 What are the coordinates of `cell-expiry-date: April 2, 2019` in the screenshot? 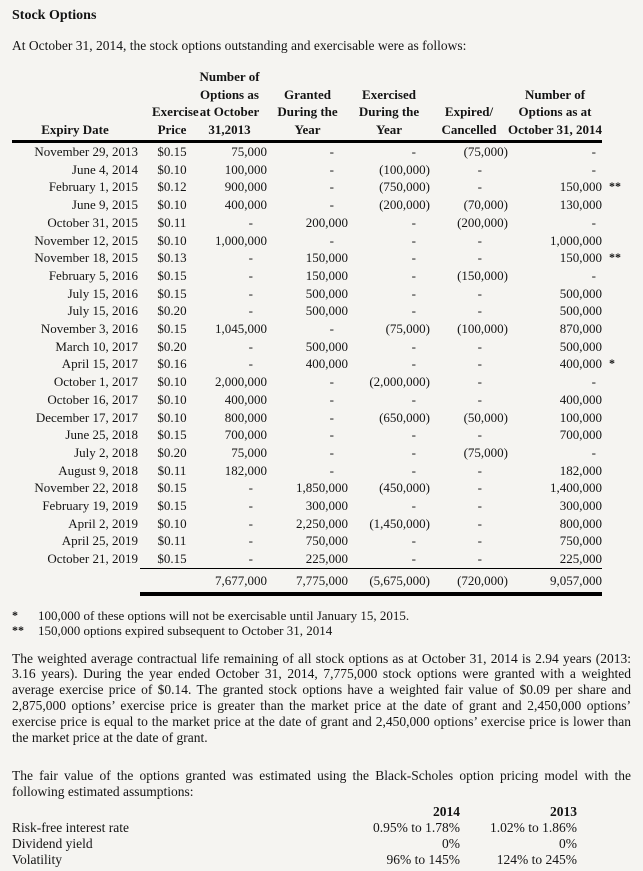 It's located at (103, 523).